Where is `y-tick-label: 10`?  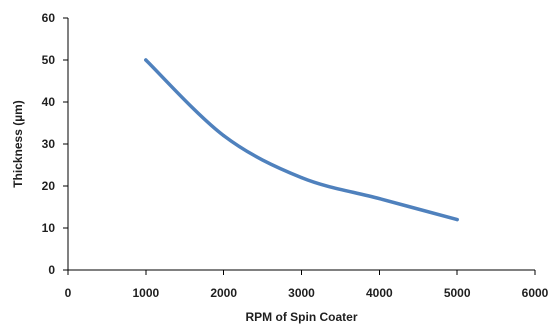
y-tick-label: 10 is located at coordinates (49, 228).